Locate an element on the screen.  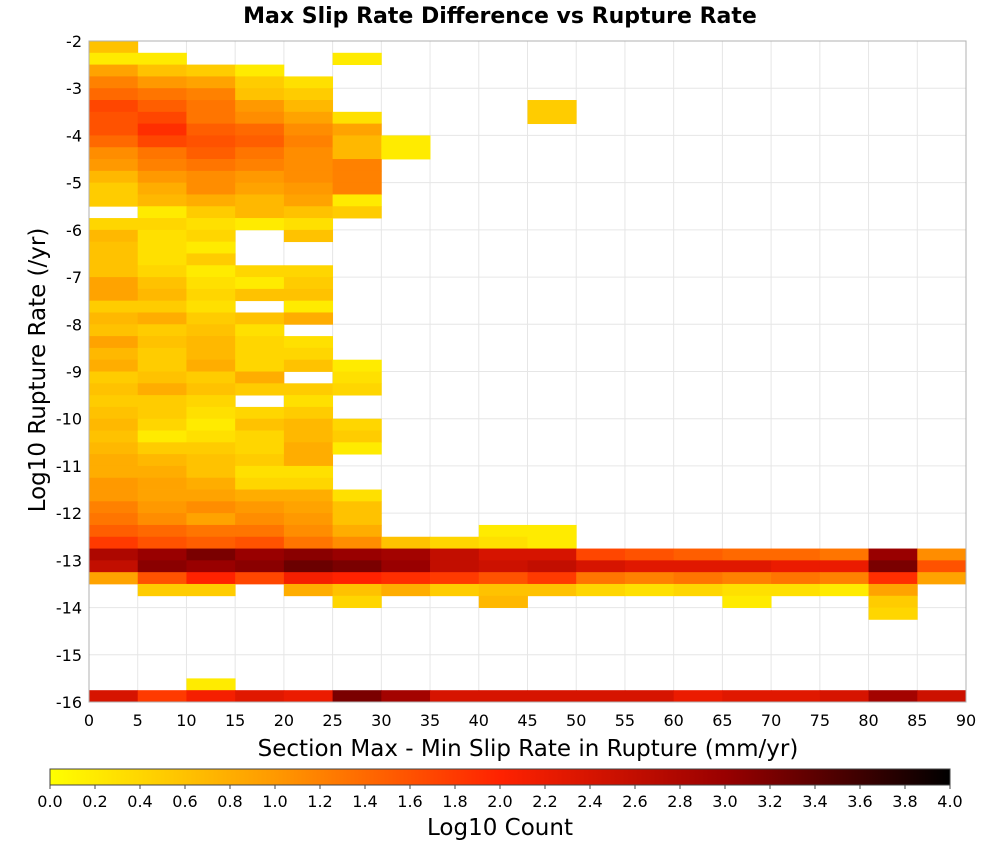
colorbar-tick-label: 2.8 is located at coordinates (679, 801).